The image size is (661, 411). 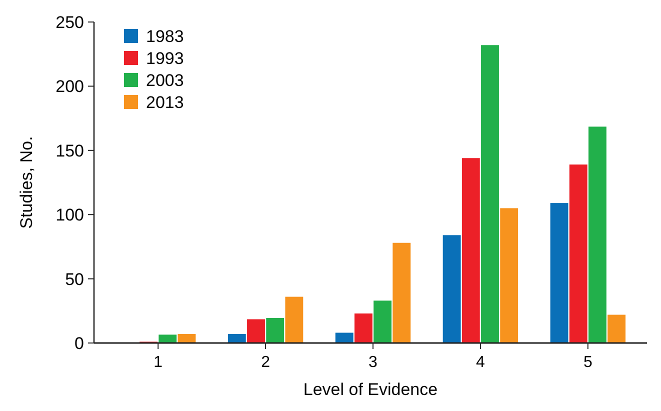 I want to click on legend-label: 2003, so click(x=165, y=80).